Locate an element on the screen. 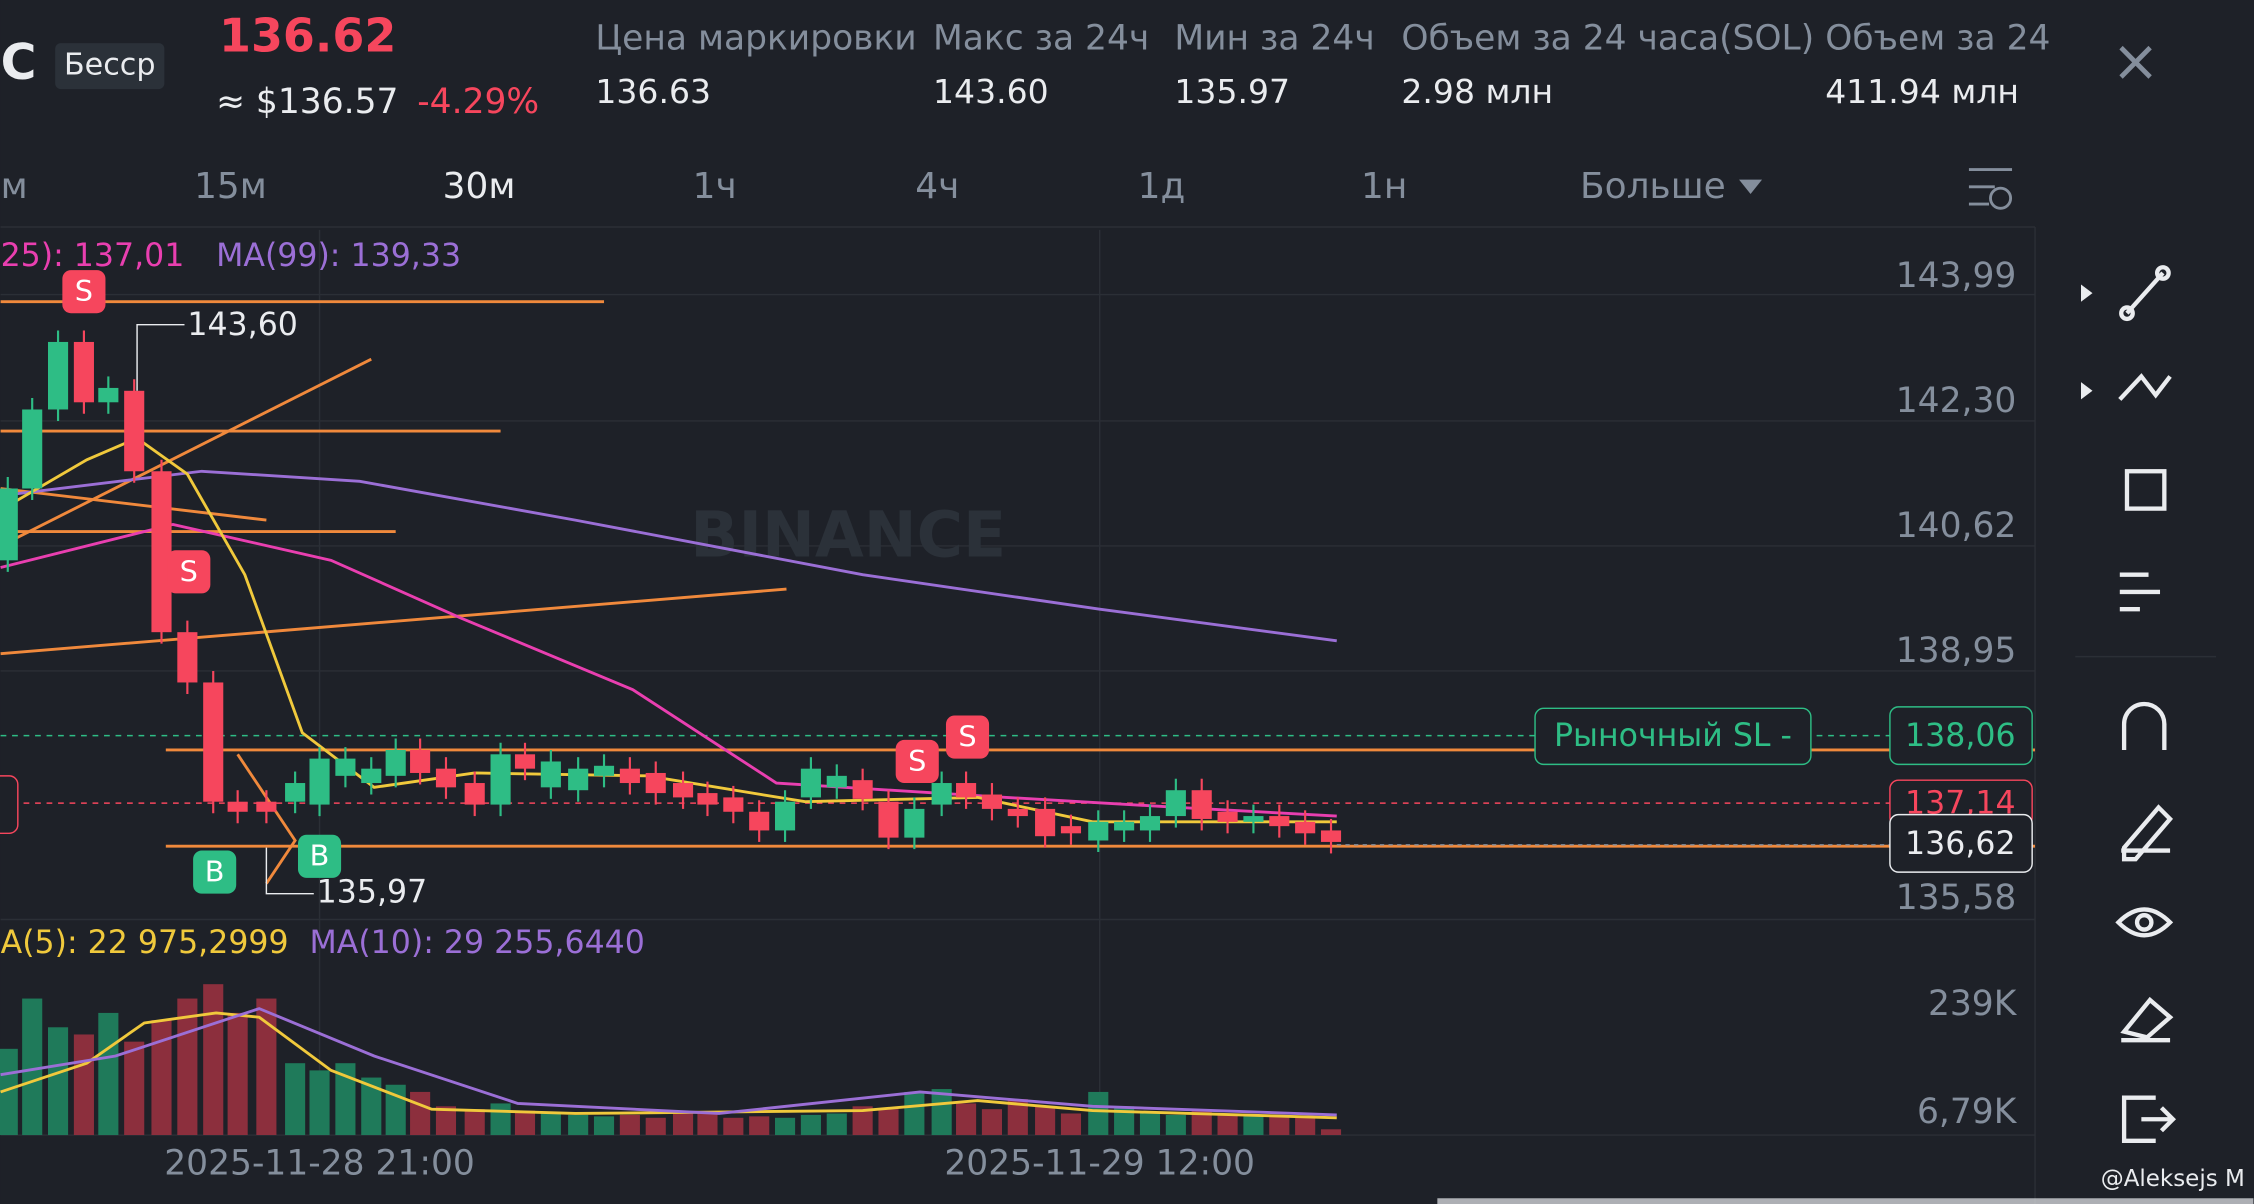  interval: 1ч is located at coordinates (715, 186).